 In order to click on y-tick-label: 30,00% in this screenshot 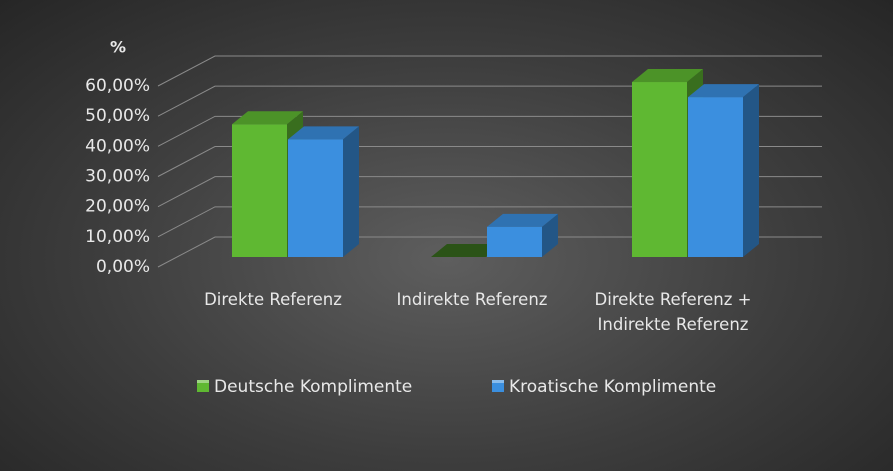, I will do `click(117, 177)`.